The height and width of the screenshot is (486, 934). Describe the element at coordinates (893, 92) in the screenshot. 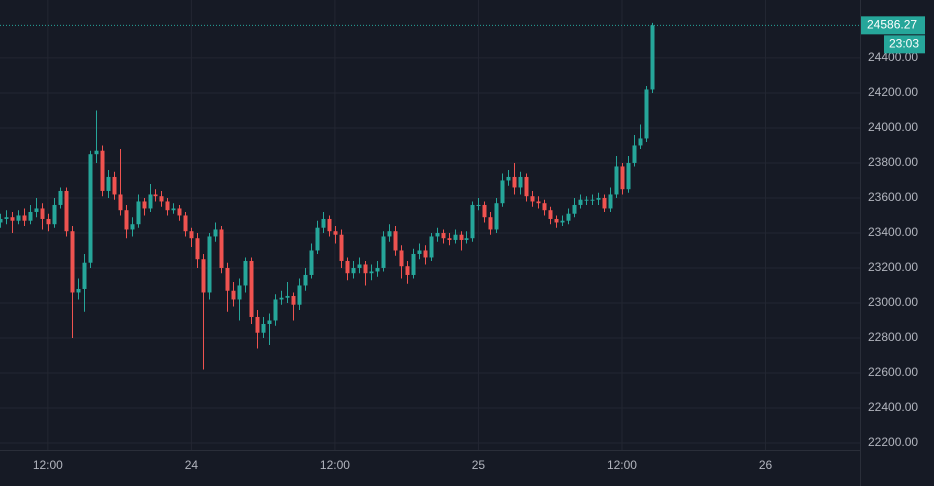

I see `y-tick-label: 24200.00` at that location.